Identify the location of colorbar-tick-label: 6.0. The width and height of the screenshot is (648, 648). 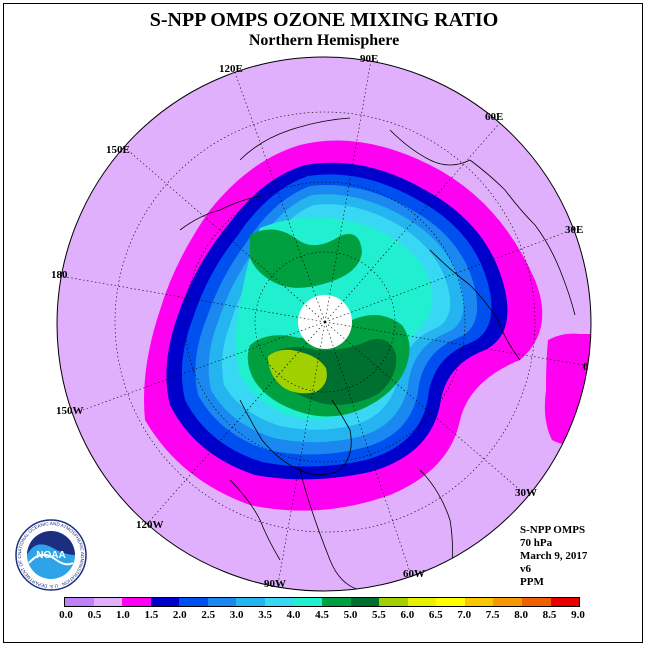
(407, 615).